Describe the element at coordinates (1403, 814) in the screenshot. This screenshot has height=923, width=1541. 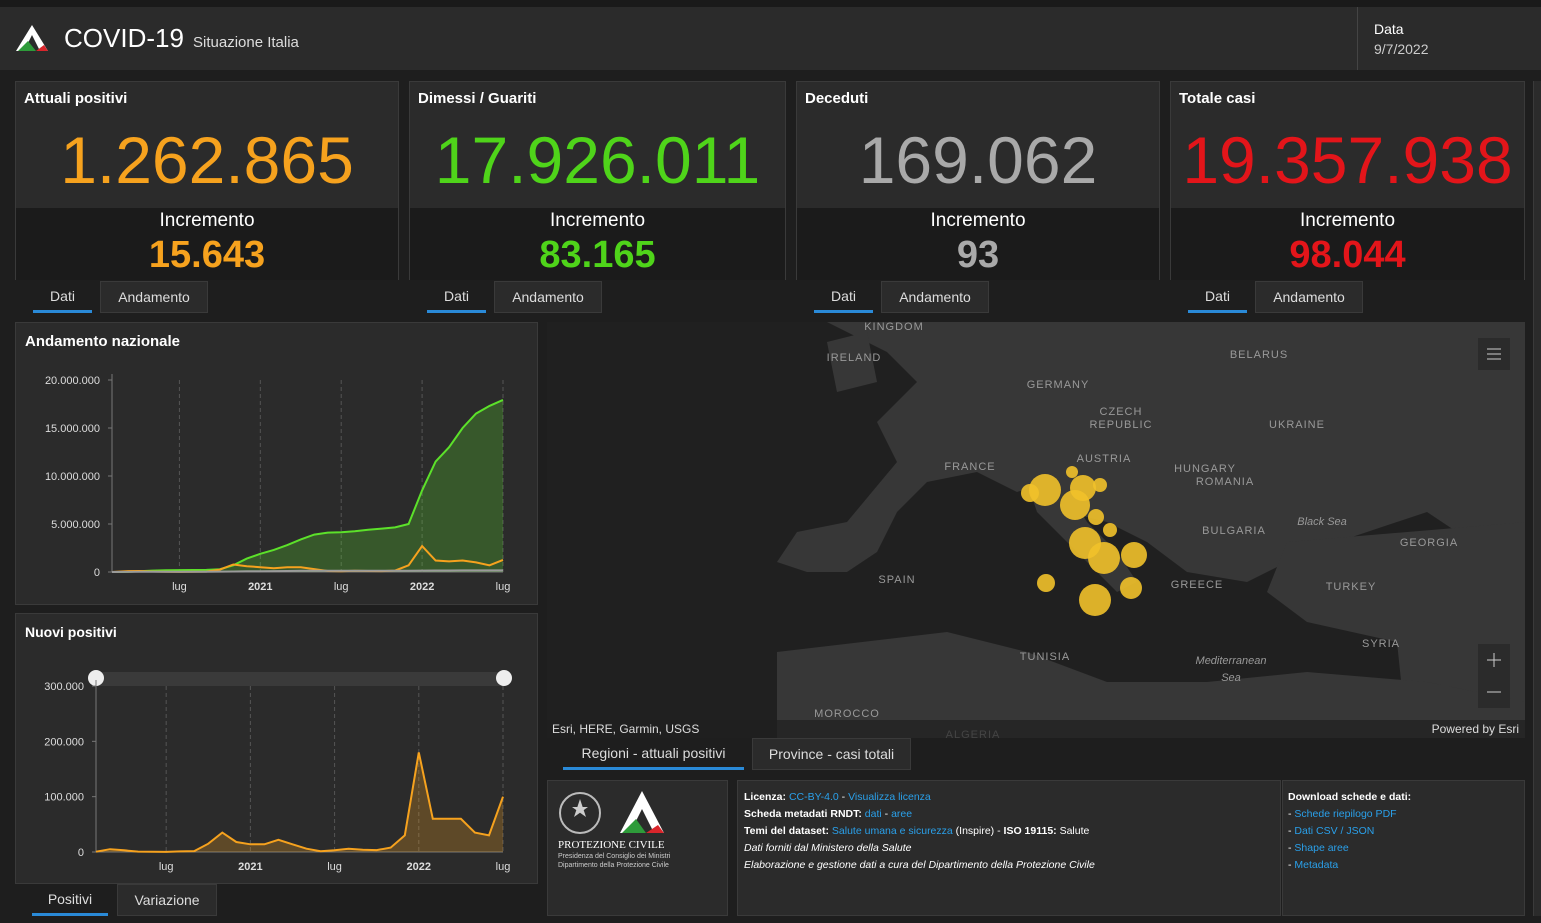
I see `download-item: - Schede riepilogo PDF` at that location.